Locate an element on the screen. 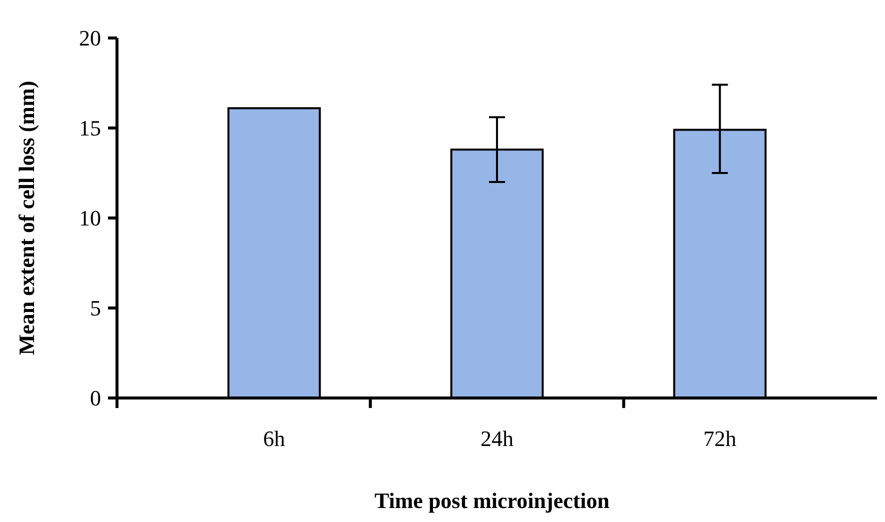 The width and height of the screenshot is (885, 522). x-tick-label: 24h is located at coordinates (497, 438).